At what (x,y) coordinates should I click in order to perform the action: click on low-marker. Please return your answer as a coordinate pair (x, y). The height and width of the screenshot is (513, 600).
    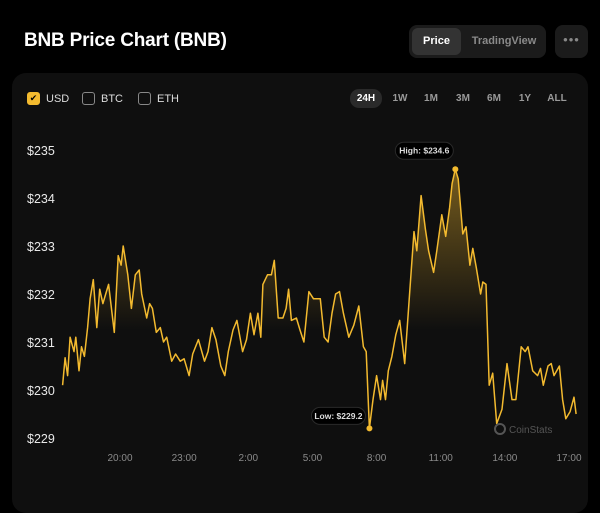
    Looking at the image, I should click on (369, 428).